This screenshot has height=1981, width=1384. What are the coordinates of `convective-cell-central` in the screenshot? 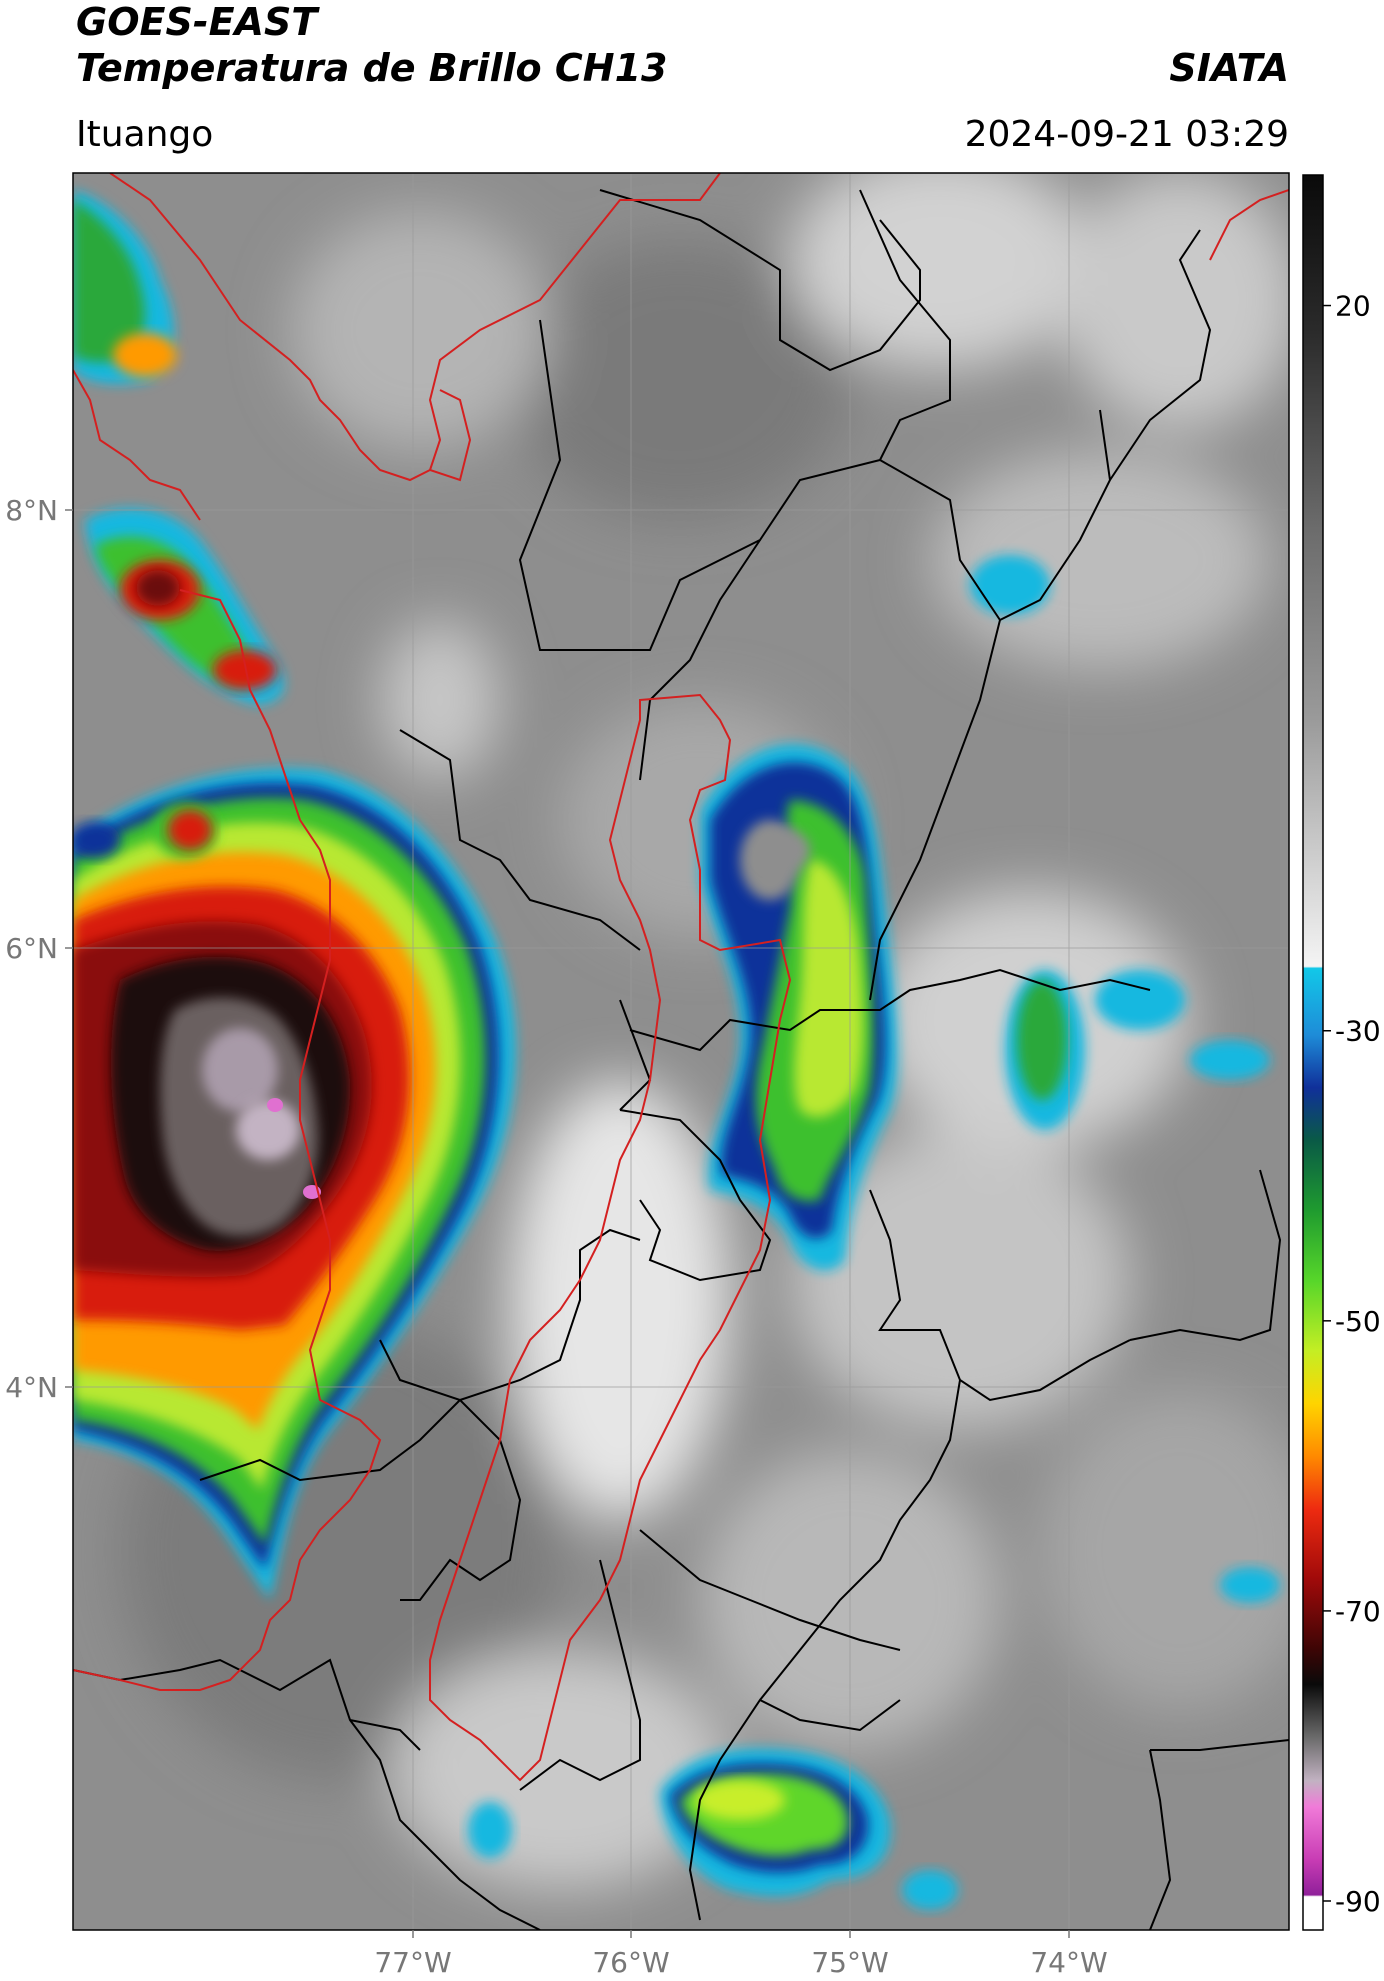 It's located at (799, 1007).